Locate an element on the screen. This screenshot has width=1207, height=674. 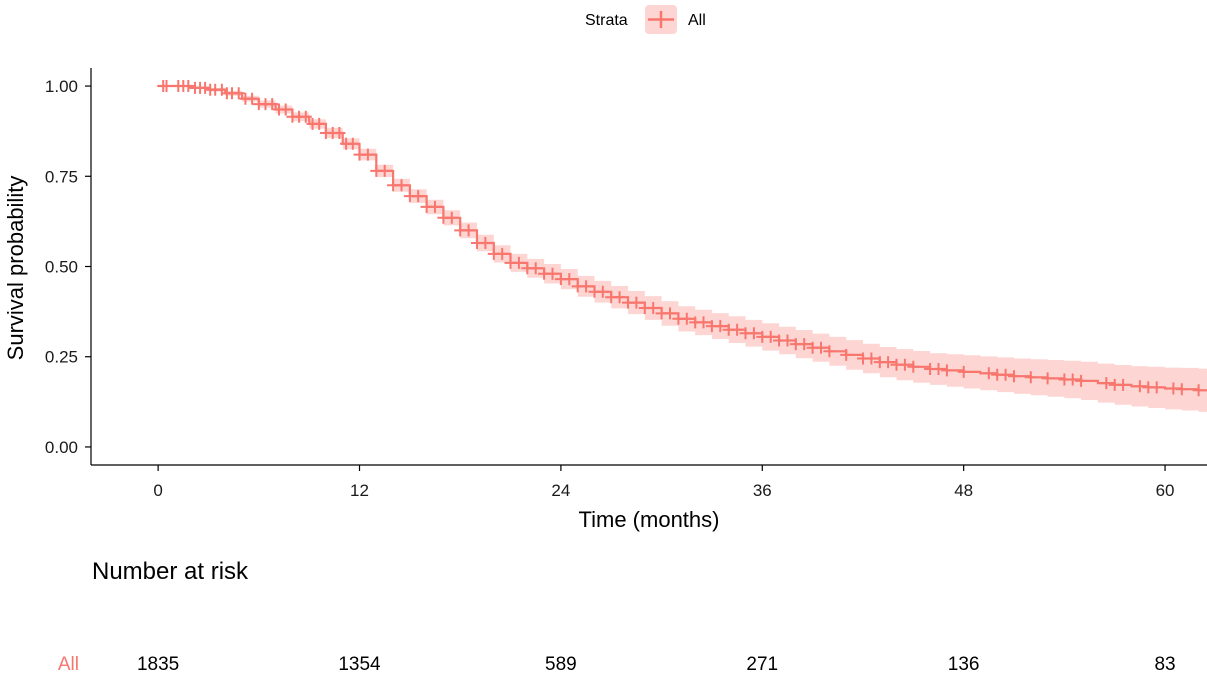
y-tick-label: 0.75 is located at coordinates (61, 176).